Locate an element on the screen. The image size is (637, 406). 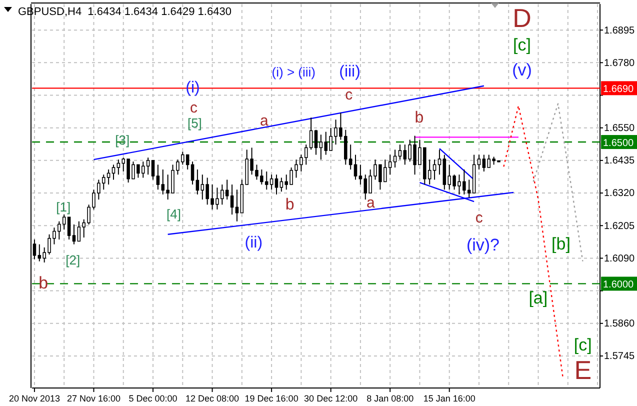
line-series is located at coordinates (558, 182).